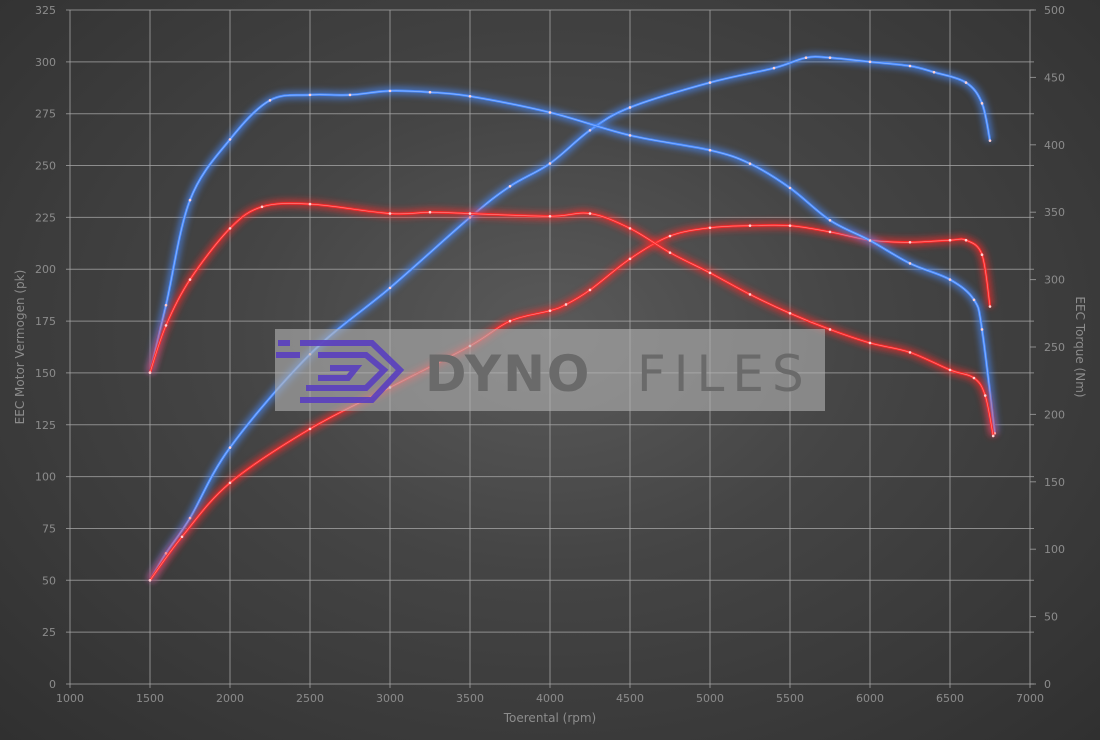 Image resolution: width=1100 pixels, height=740 pixels. Describe the element at coordinates (49, 580) in the screenshot. I see `left-tick-label: 50` at that location.